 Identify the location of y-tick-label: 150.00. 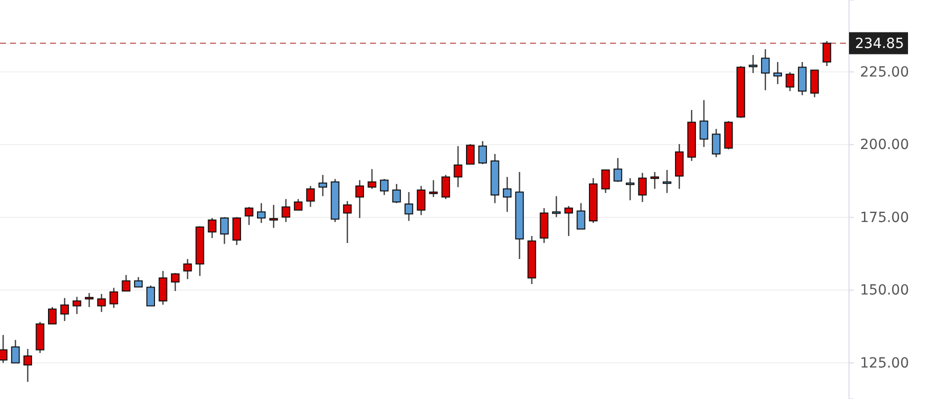
(884, 290).